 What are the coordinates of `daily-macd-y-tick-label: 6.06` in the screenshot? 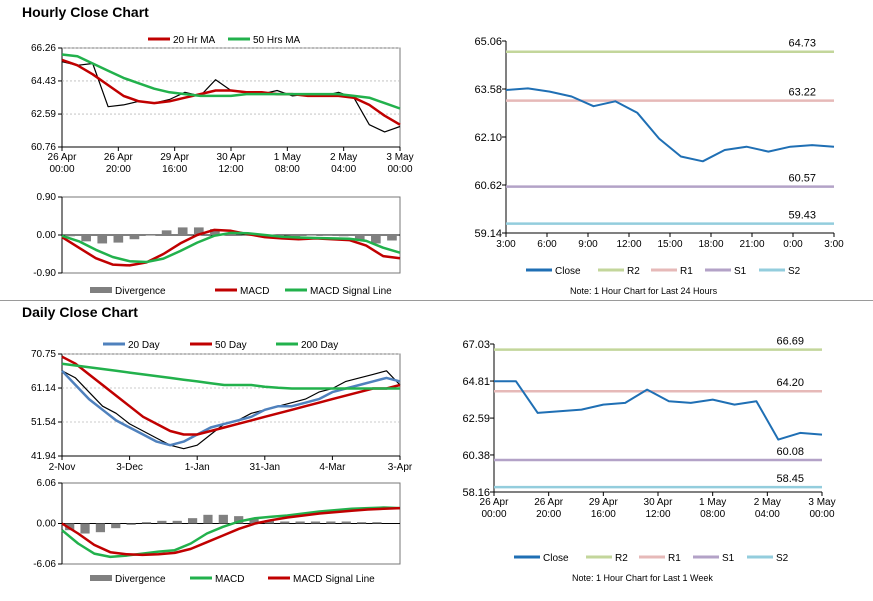 It's located at (47, 483).